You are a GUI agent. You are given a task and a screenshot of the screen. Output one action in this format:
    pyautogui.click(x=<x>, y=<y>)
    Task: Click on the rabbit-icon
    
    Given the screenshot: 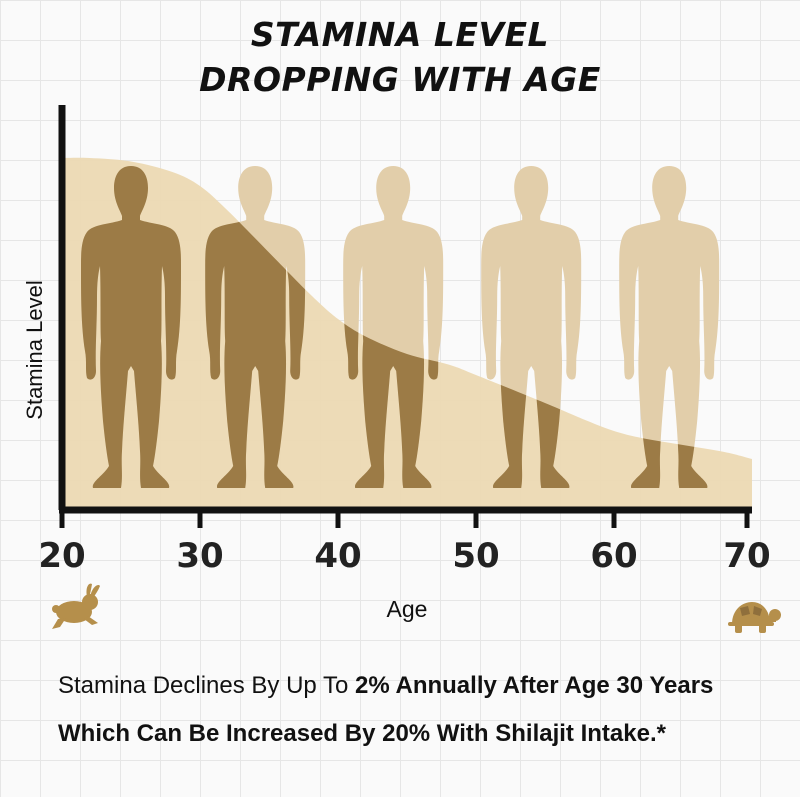 What is the action you would take?
    pyautogui.click(x=76, y=606)
    